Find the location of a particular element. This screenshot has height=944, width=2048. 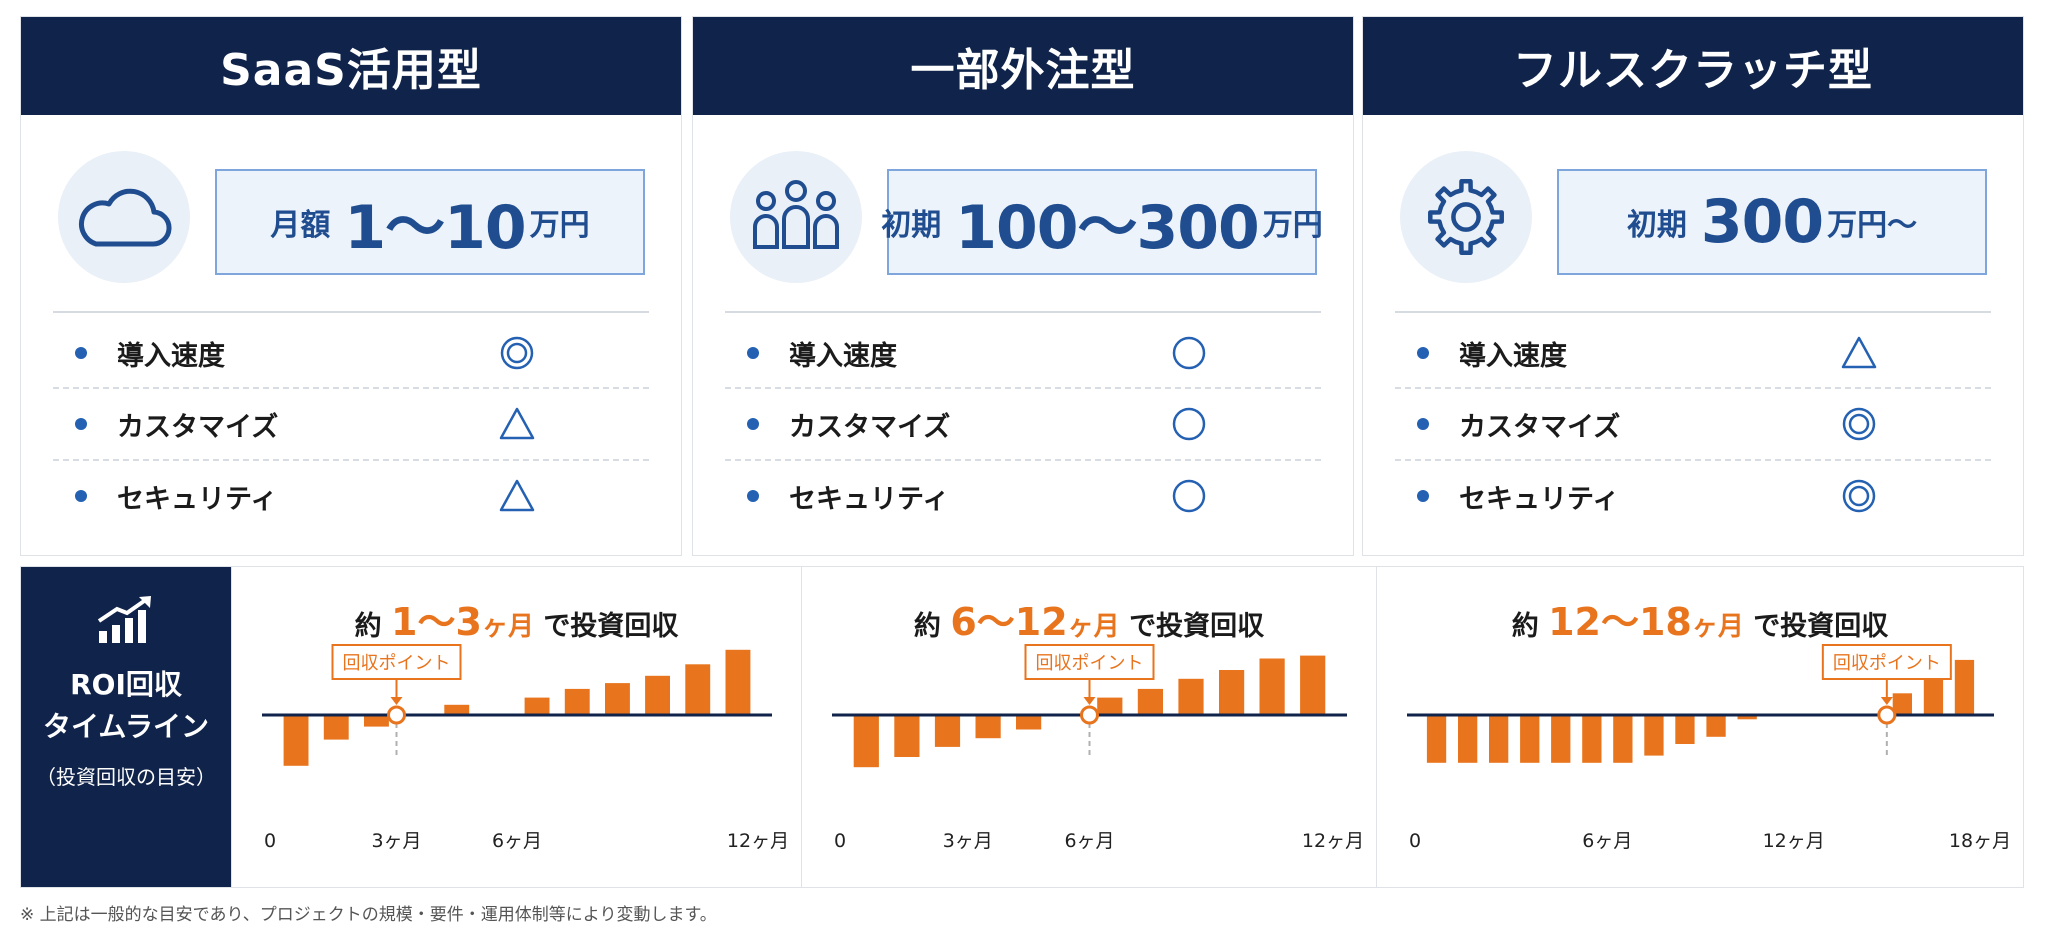

payback-point is located at coordinates (1089, 715).